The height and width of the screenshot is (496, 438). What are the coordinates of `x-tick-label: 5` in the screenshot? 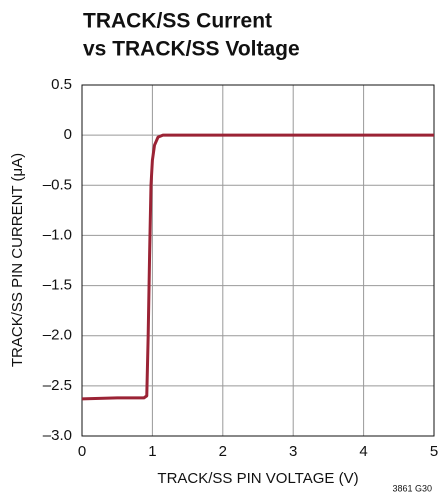 It's located at (434, 451).